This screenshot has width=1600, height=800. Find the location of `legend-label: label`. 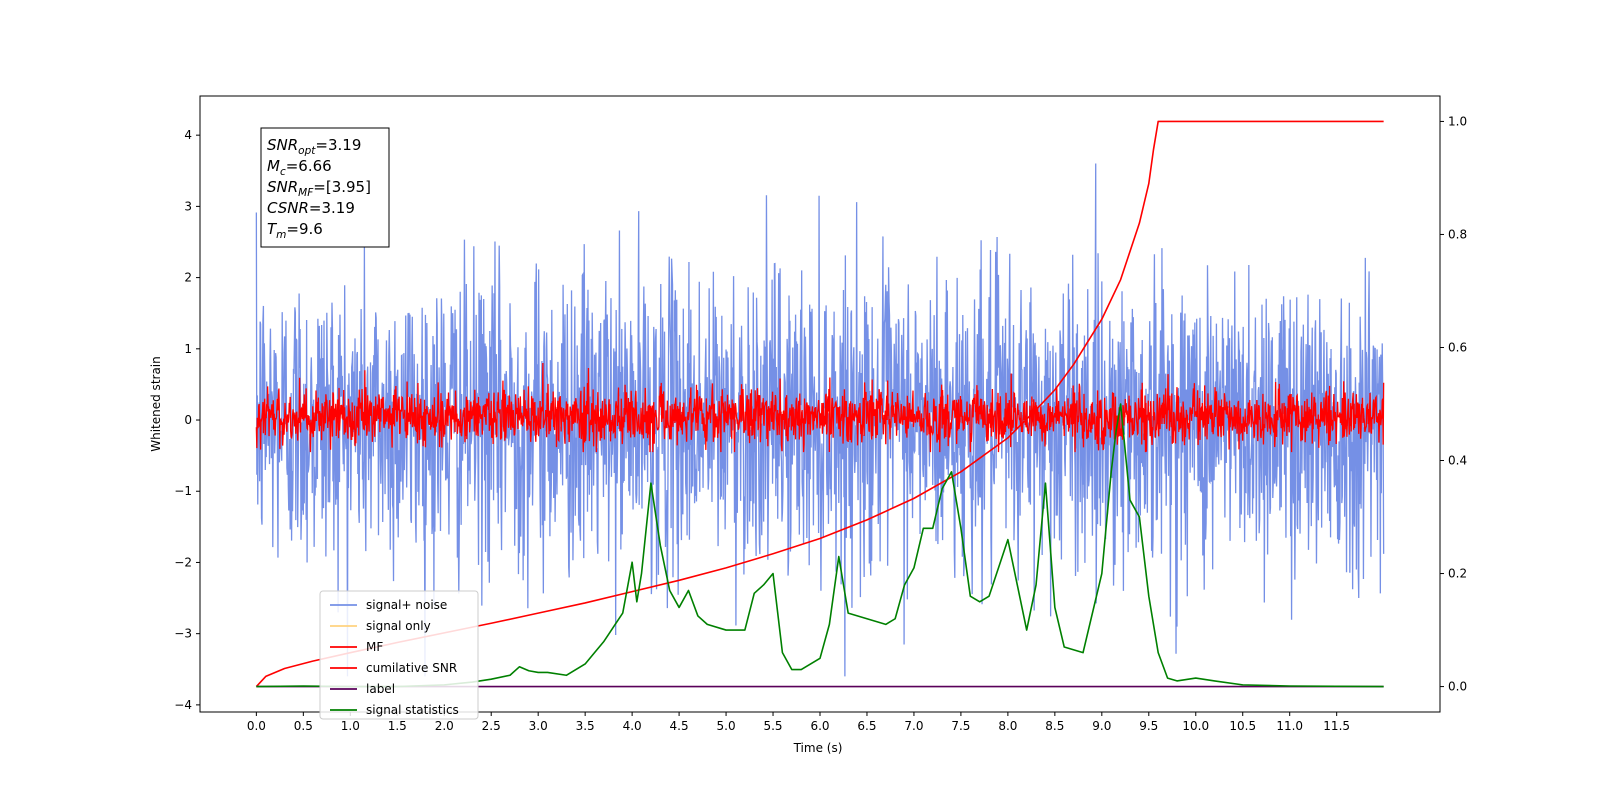

legend-label: label is located at coordinates (380, 689).